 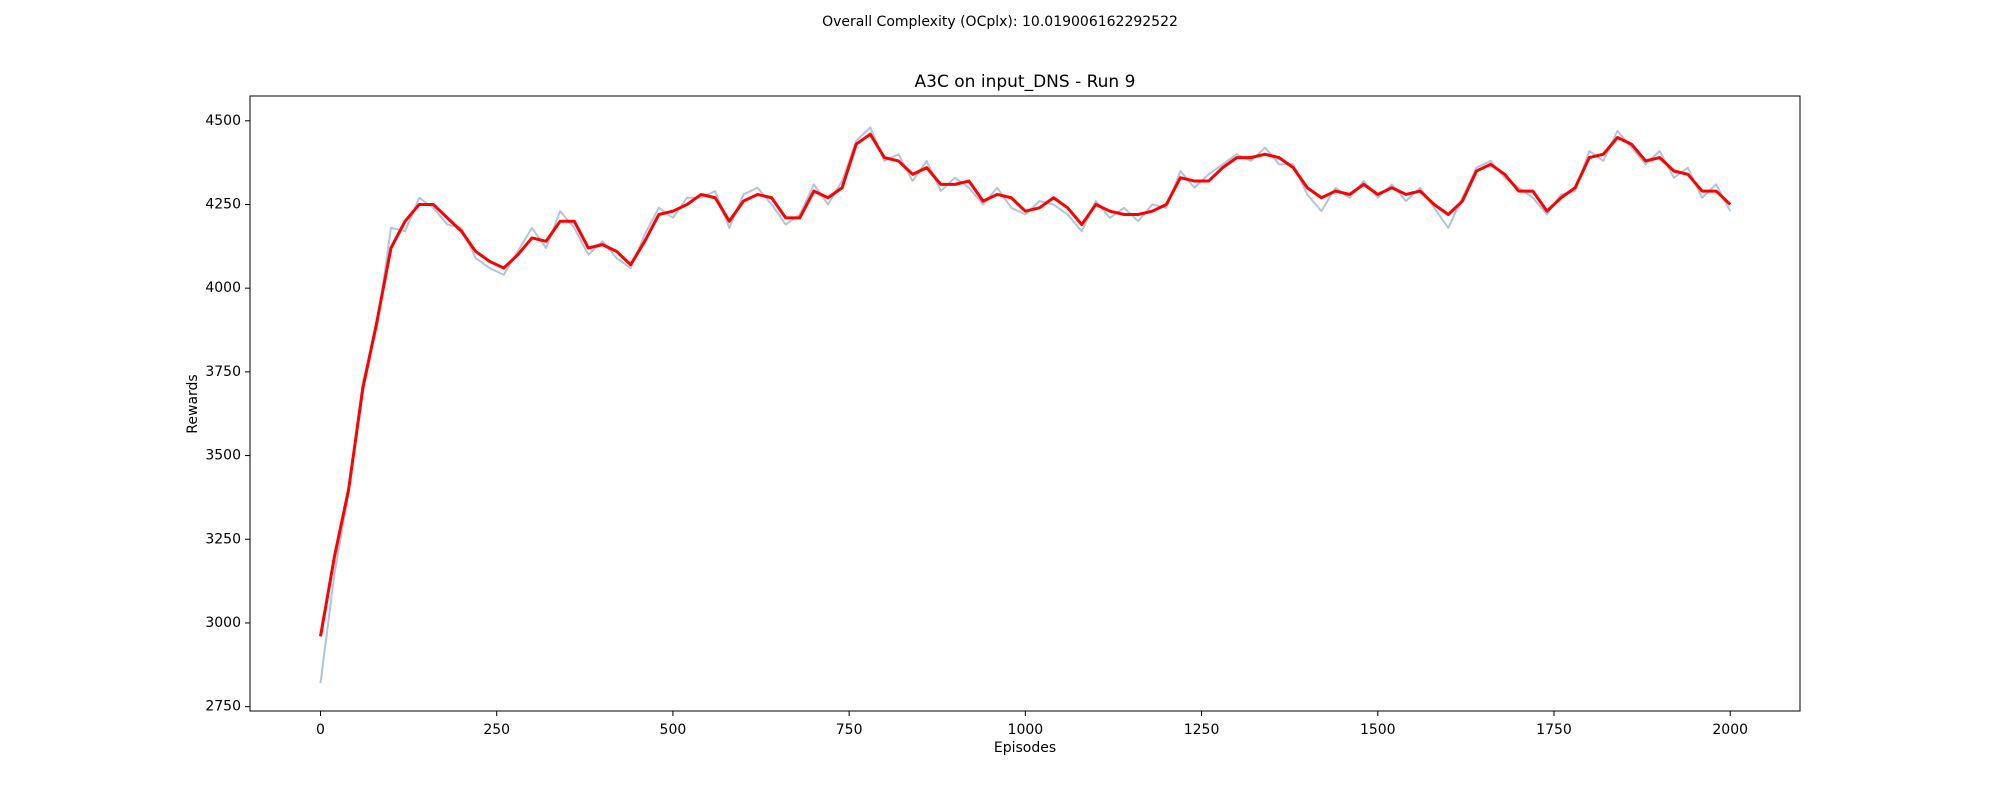 I want to click on y-tick-label: 3250, so click(x=223, y=539).